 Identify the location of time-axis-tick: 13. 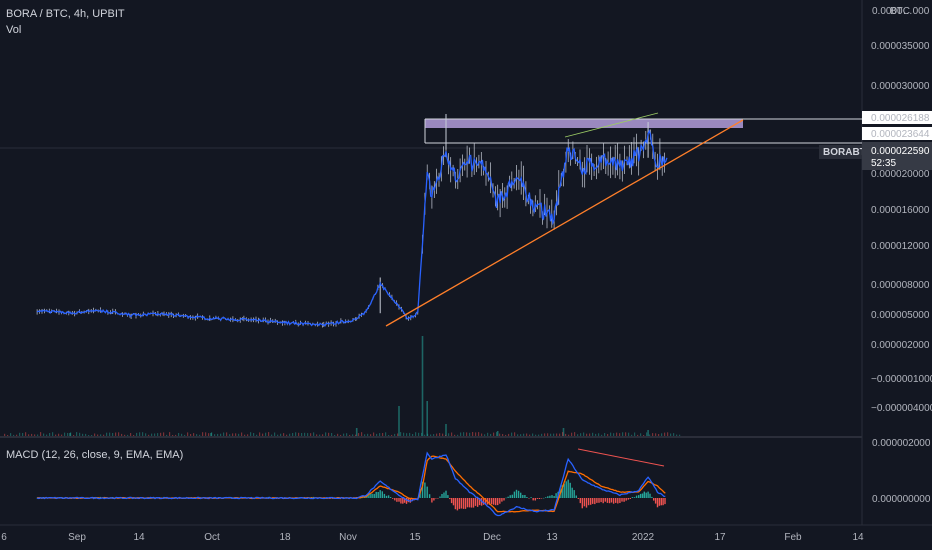
(552, 537).